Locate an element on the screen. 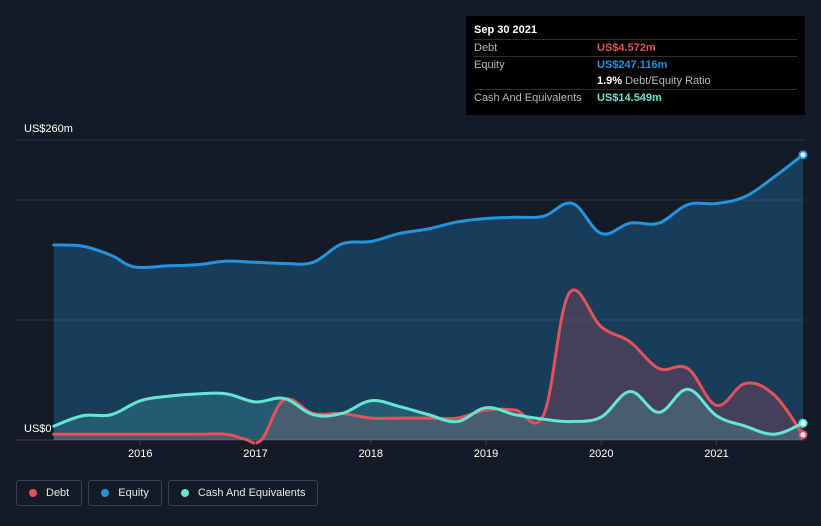 This screenshot has height=526, width=821. tooltip-equity-value: US$247.116m is located at coordinates (632, 65).